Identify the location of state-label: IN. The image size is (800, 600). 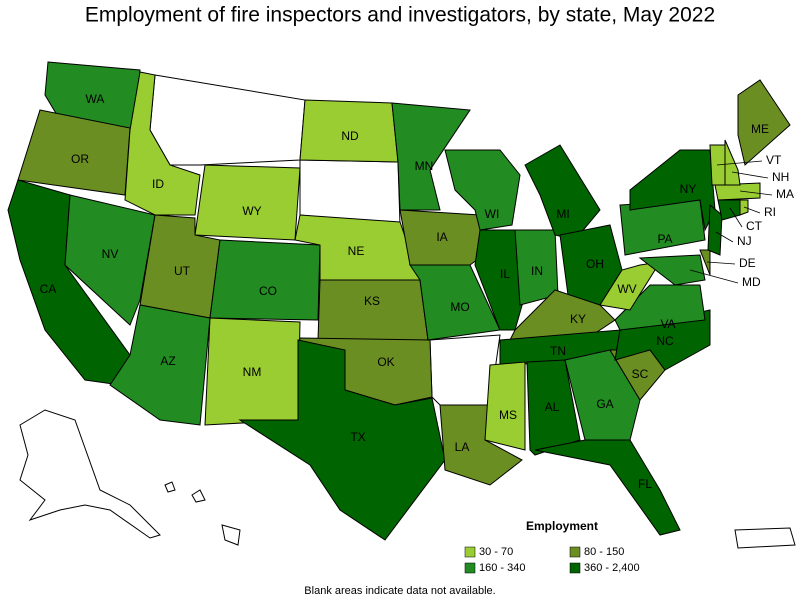
(537, 271).